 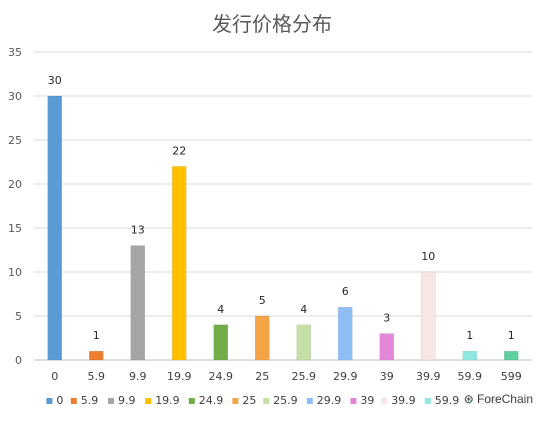 I want to click on y-tick-label: 20, so click(x=15, y=184).